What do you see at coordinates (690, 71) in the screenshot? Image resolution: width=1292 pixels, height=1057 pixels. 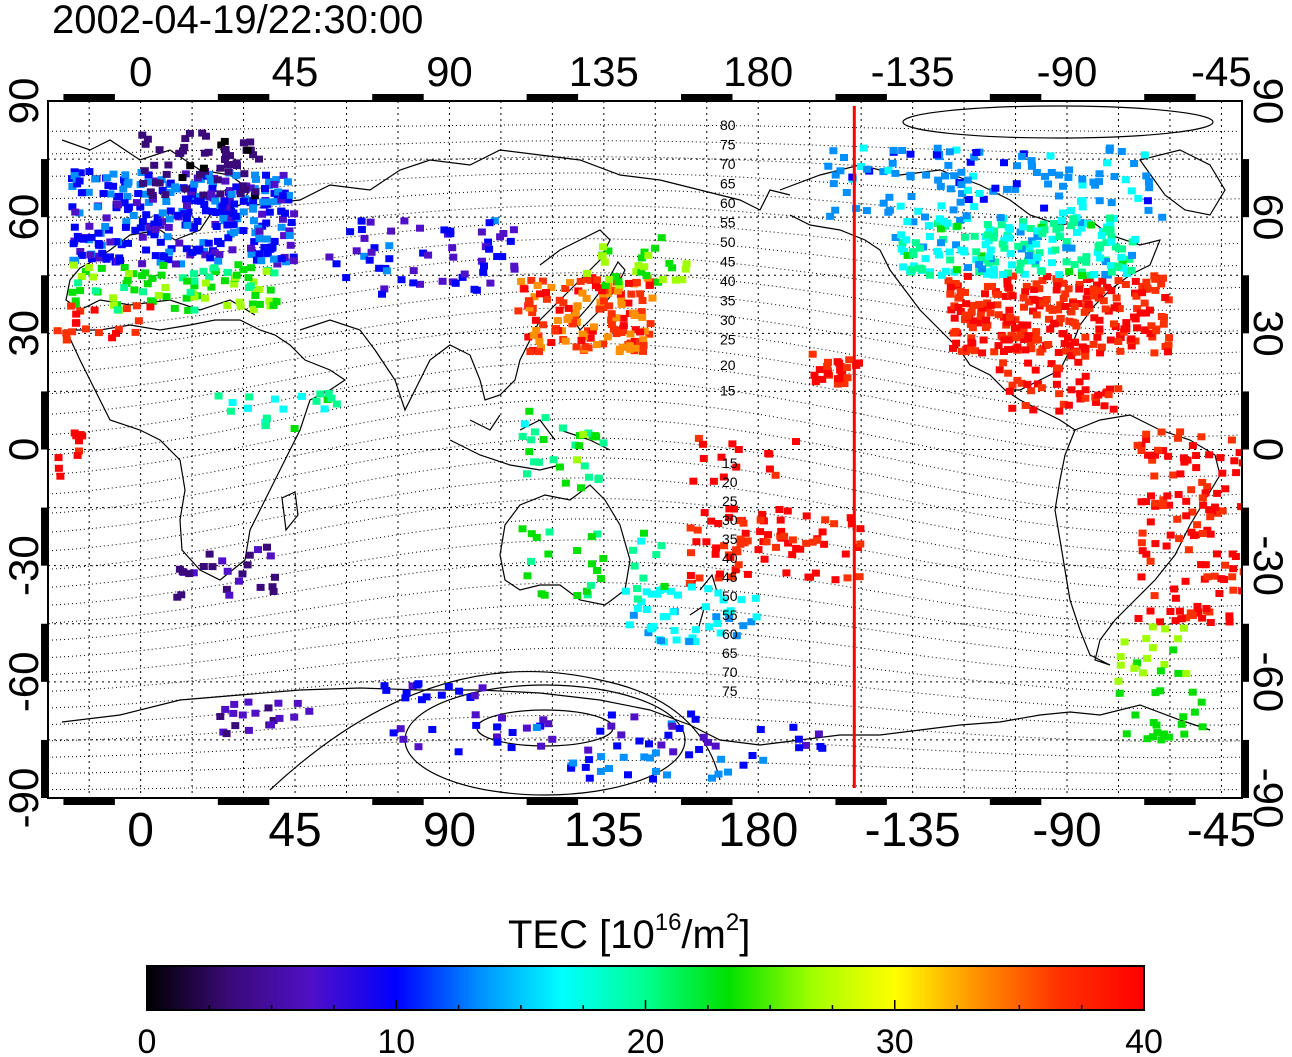 I see `top-longitude-labels: 0 45 90 135 180 -135 -90 -45` at bounding box center [690, 71].